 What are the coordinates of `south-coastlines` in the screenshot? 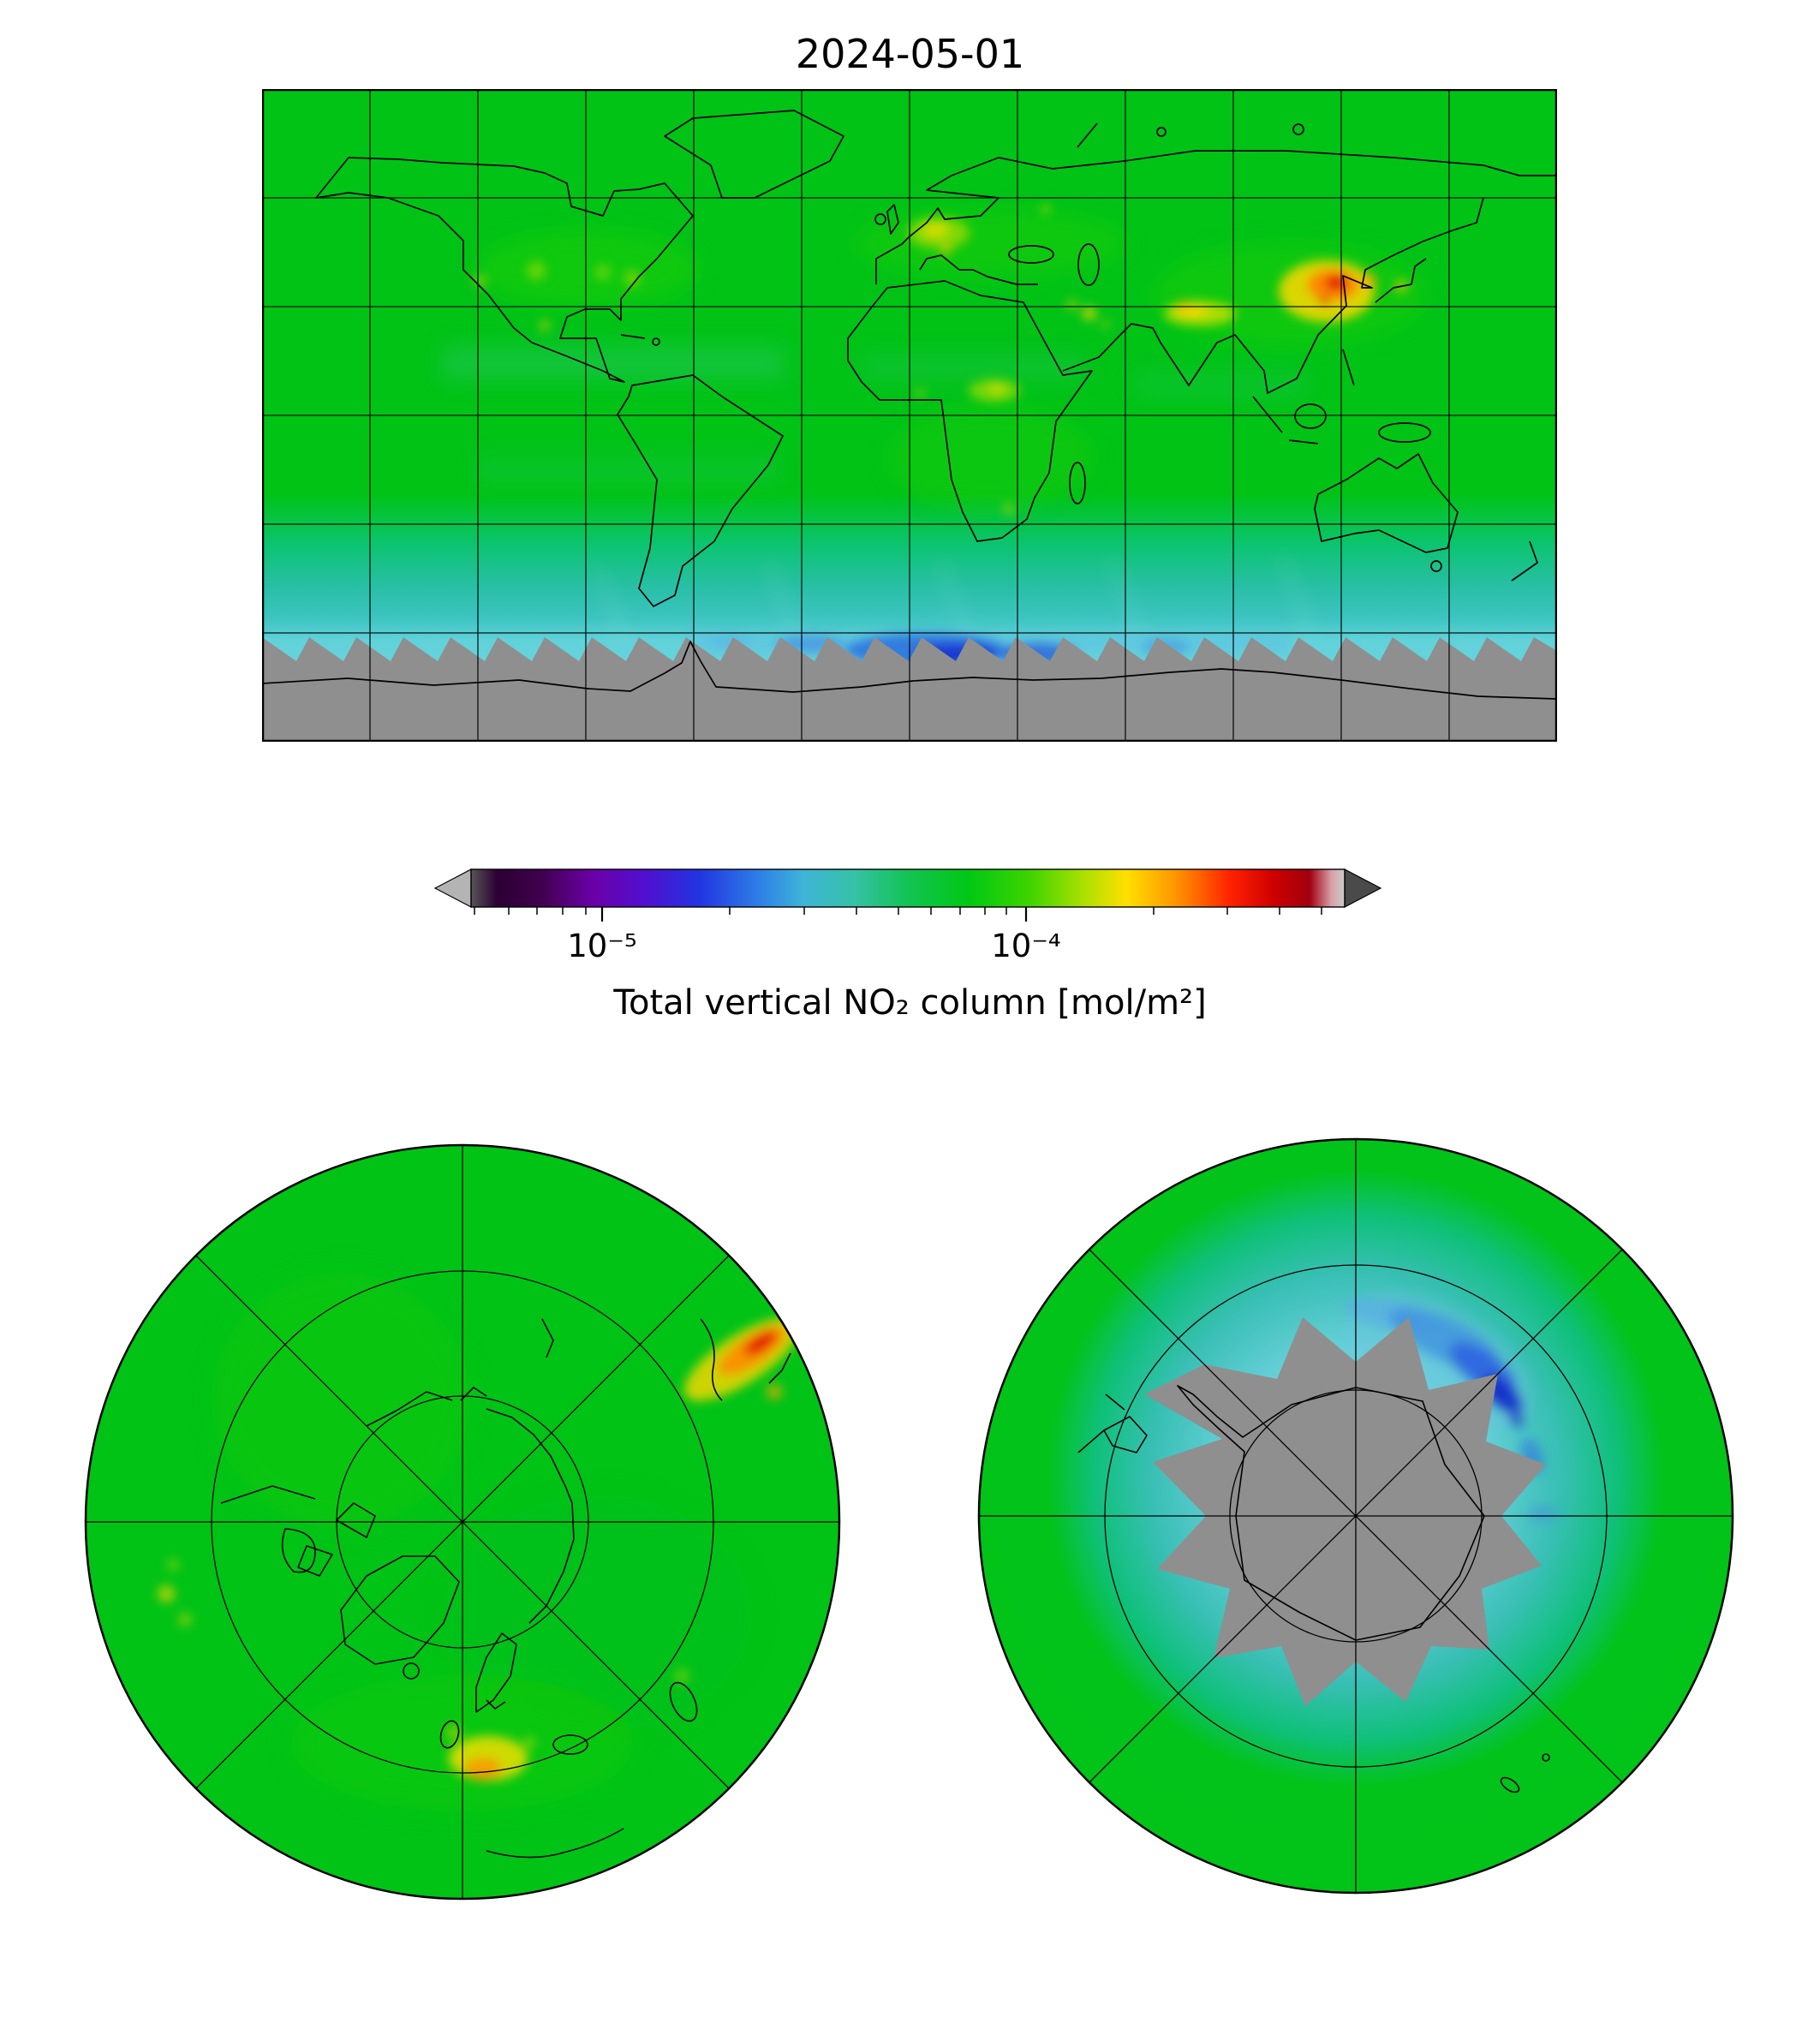 It's located at (1313, 1589).